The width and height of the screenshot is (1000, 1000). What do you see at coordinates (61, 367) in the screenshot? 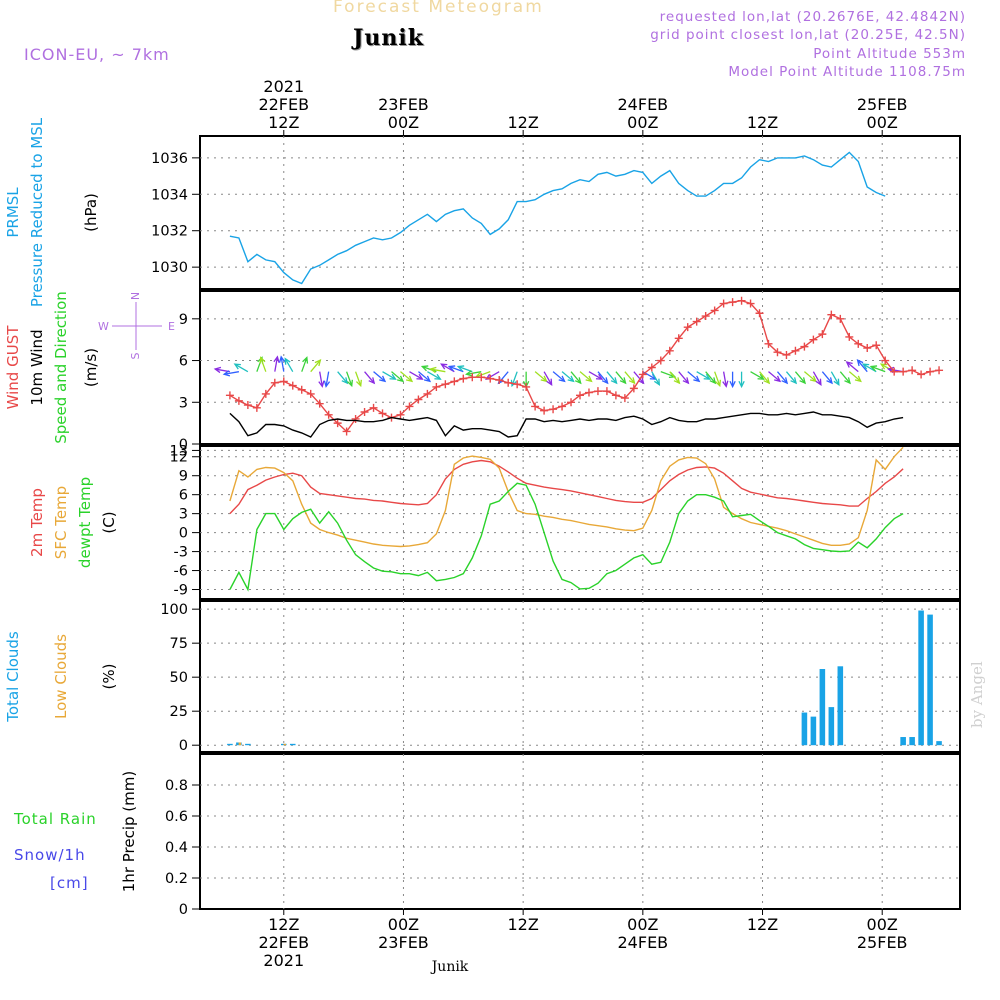
I see `wind-axis-label: Speed and Direction` at bounding box center [61, 367].